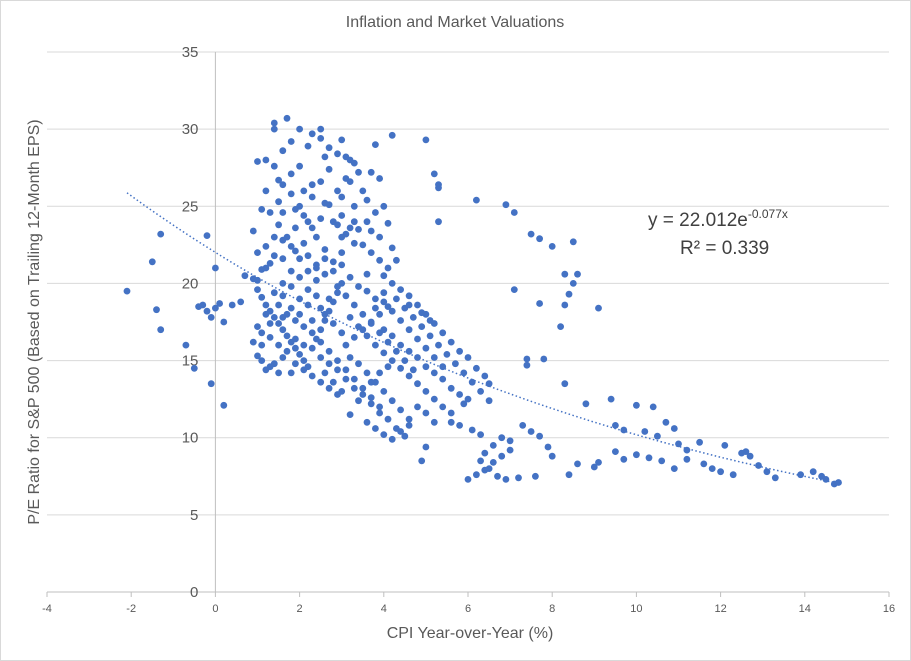  What do you see at coordinates (636, 609) in the screenshot?
I see `x-tick-label: 10` at bounding box center [636, 609].